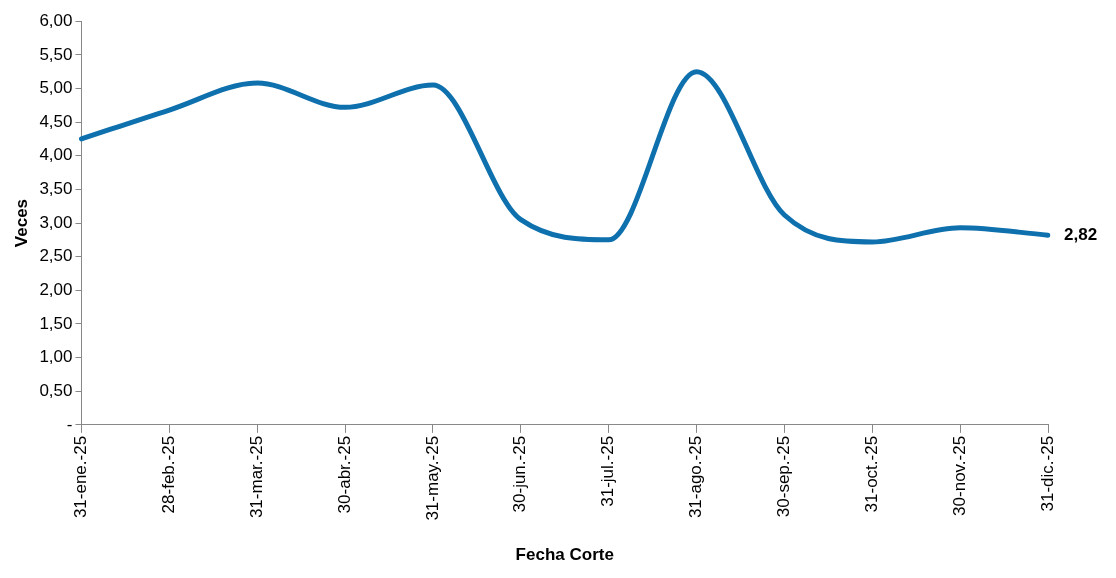 This screenshot has height=578, width=1116. What do you see at coordinates (56, 290) in the screenshot?
I see `y-tick-label: 2,00` at bounding box center [56, 290].